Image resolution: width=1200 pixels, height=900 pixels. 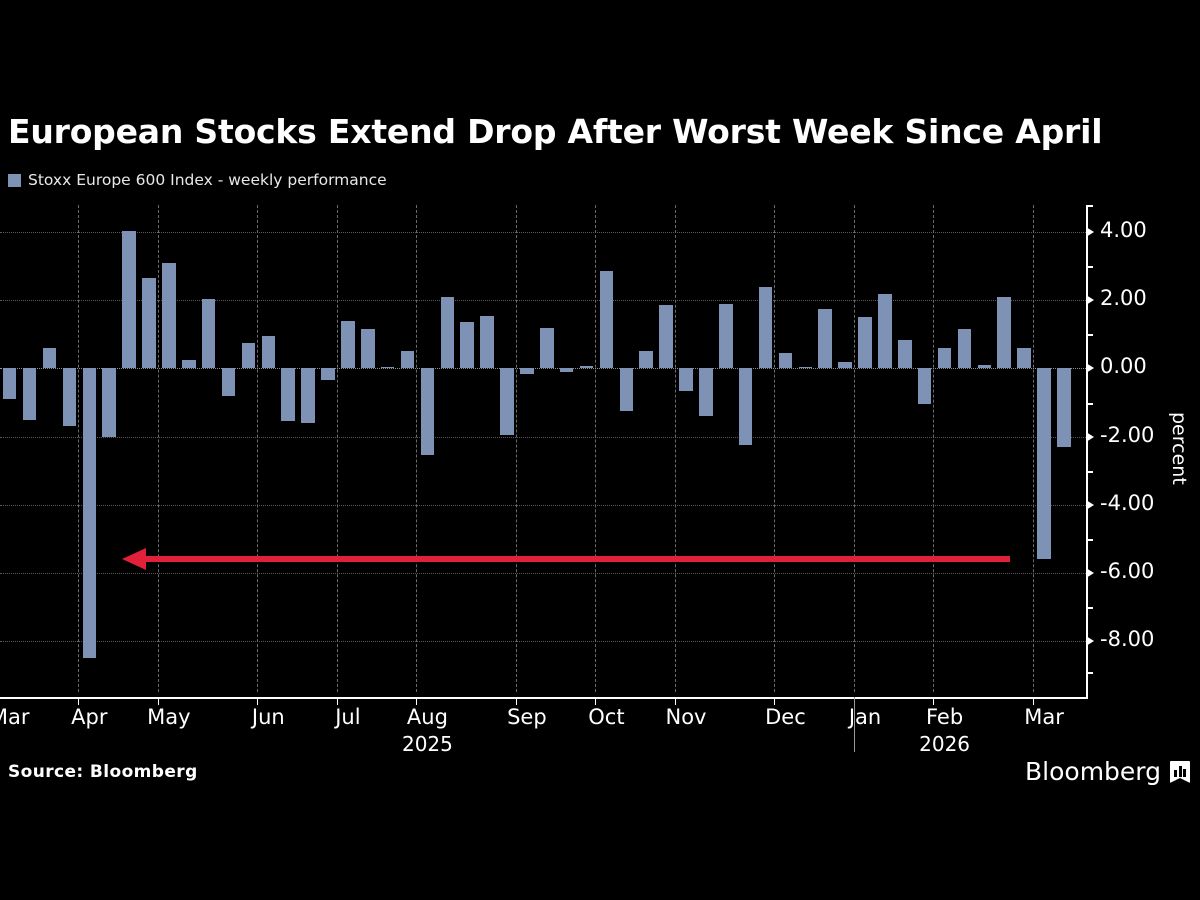 What do you see at coordinates (1123, 366) in the screenshot?
I see `y-tick-label: 0.00` at bounding box center [1123, 366].